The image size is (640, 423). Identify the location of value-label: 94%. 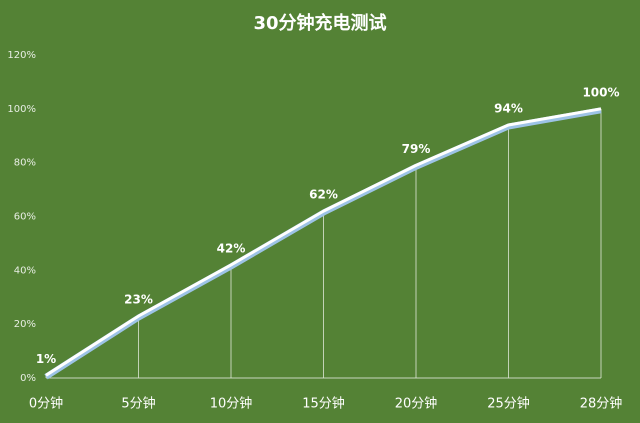
(508, 108).